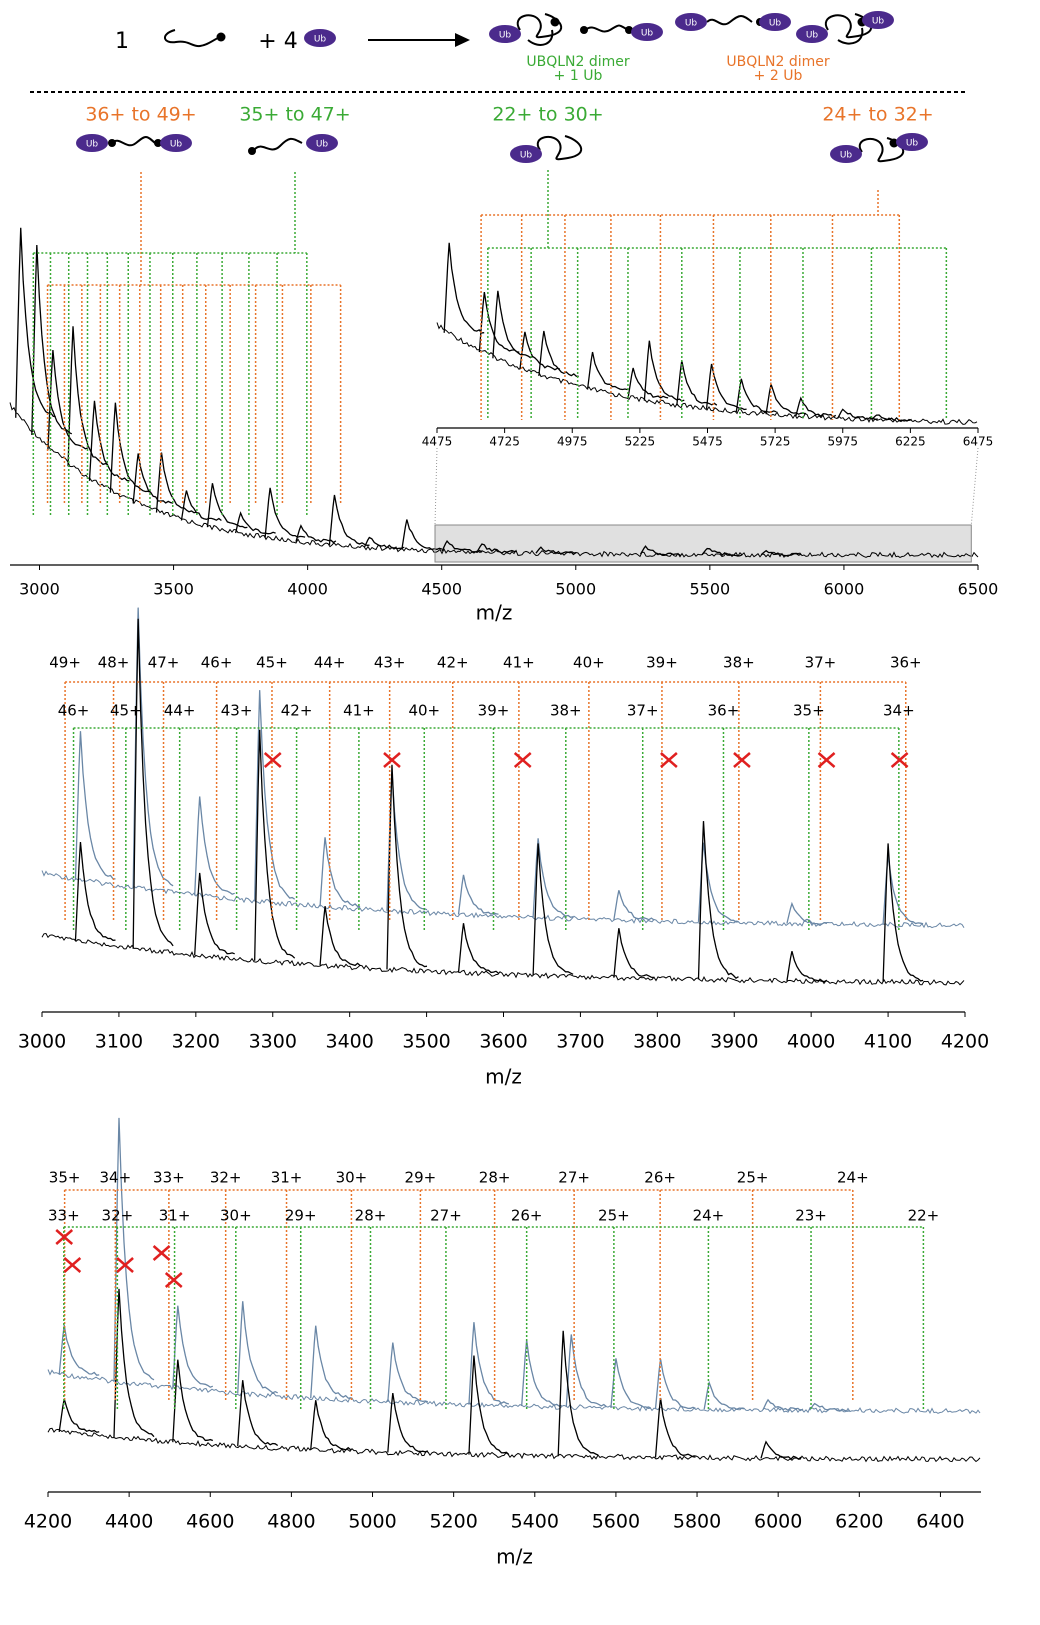 The height and width of the screenshot is (1625, 1040). I want to click on charge-label: 36+, so click(906, 663).